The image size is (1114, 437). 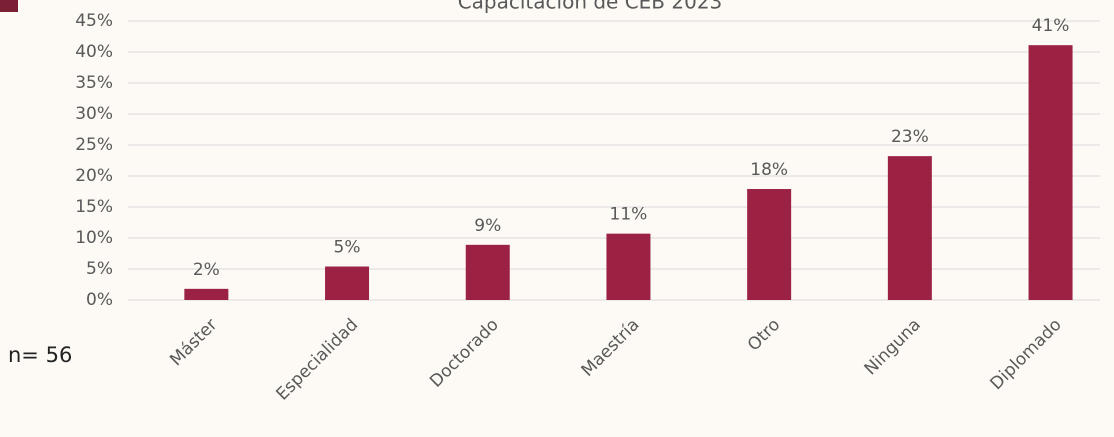 What do you see at coordinates (99, 300) in the screenshot?
I see `y-tick-label: 0%` at bounding box center [99, 300].